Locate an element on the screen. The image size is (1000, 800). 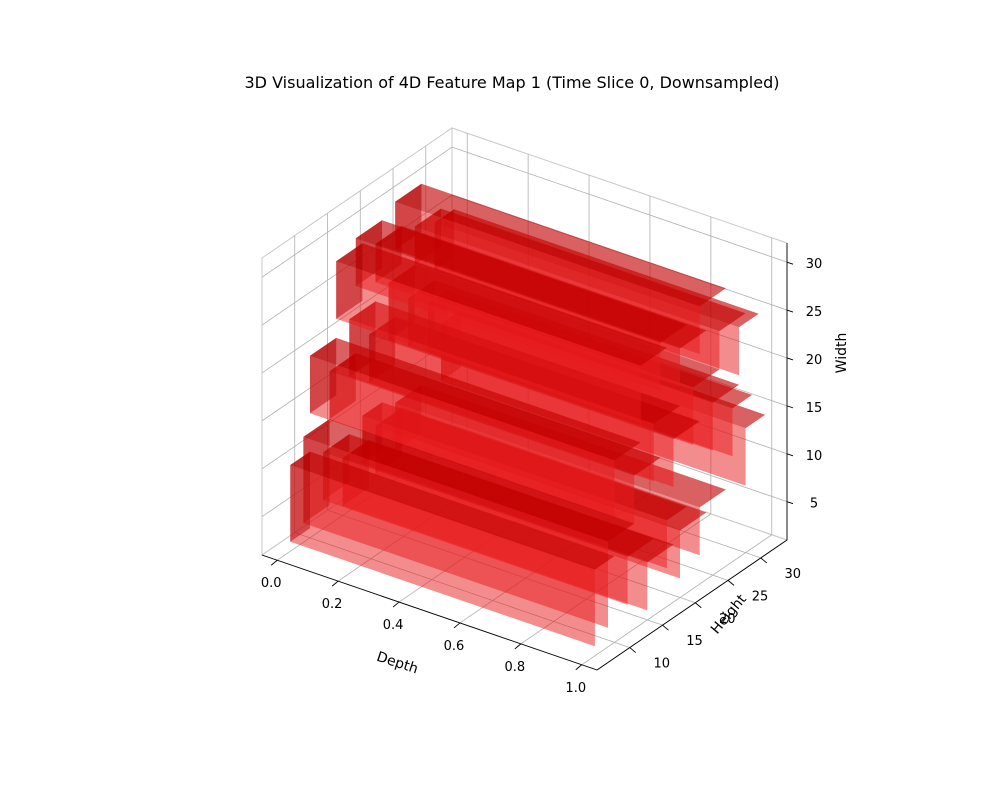
y-tick-label: 30 is located at coordinates (793, 574).